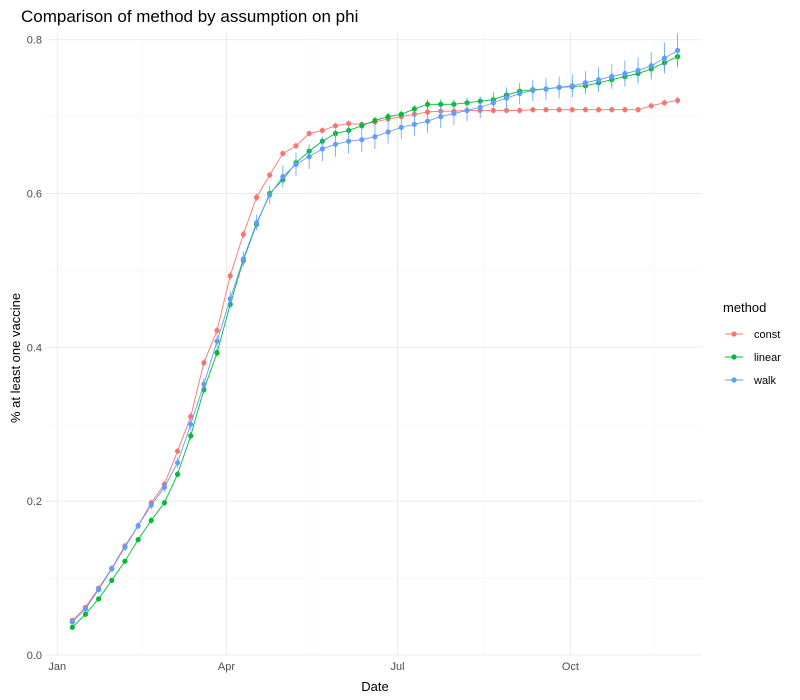 This screenshot has height=700, width=800. Describe the element at coordinates (34, 41) in the screenshot. I see `y-tick-label: 0.8` at that location.